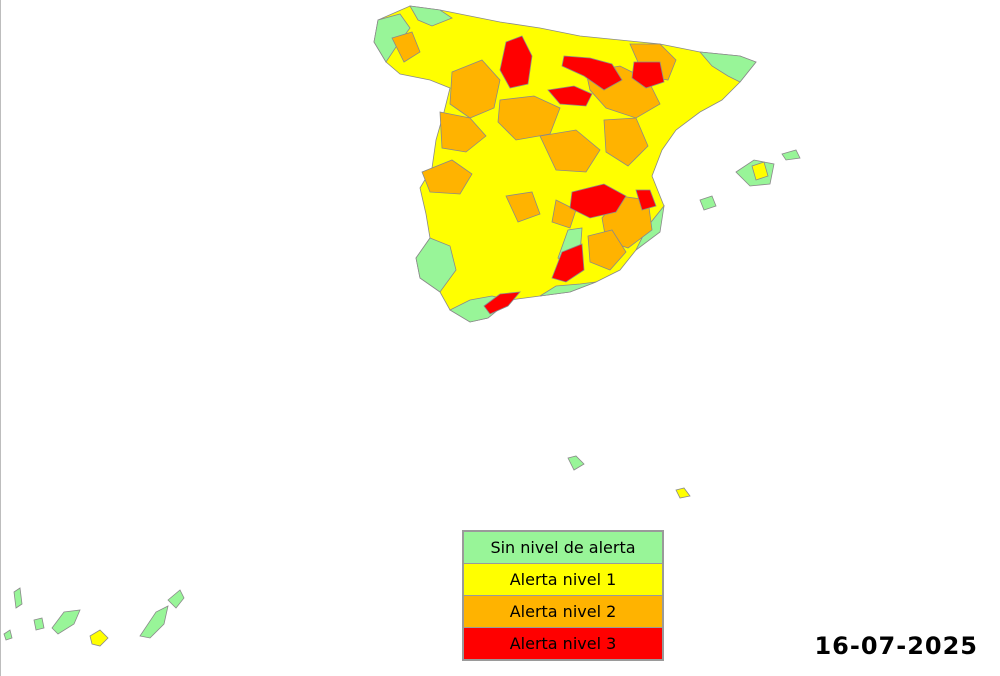 This screenshot has height=676, width=1000. I want to click on zone-murcia, so click(607, 250).